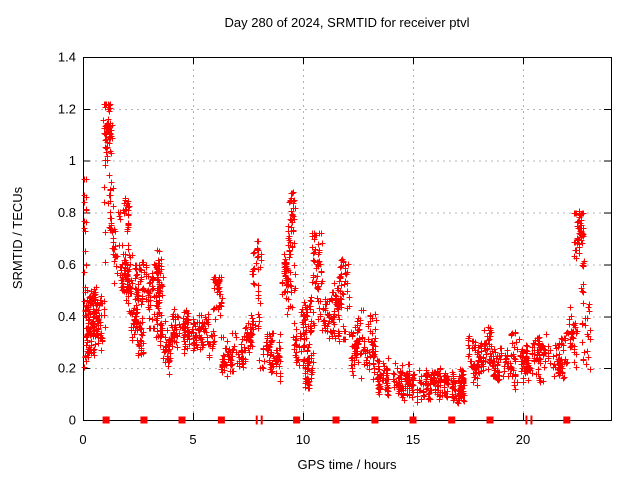 This screenshot has height=485, width=640. I want to click on y-tick-label: 1, so click(72, 160).